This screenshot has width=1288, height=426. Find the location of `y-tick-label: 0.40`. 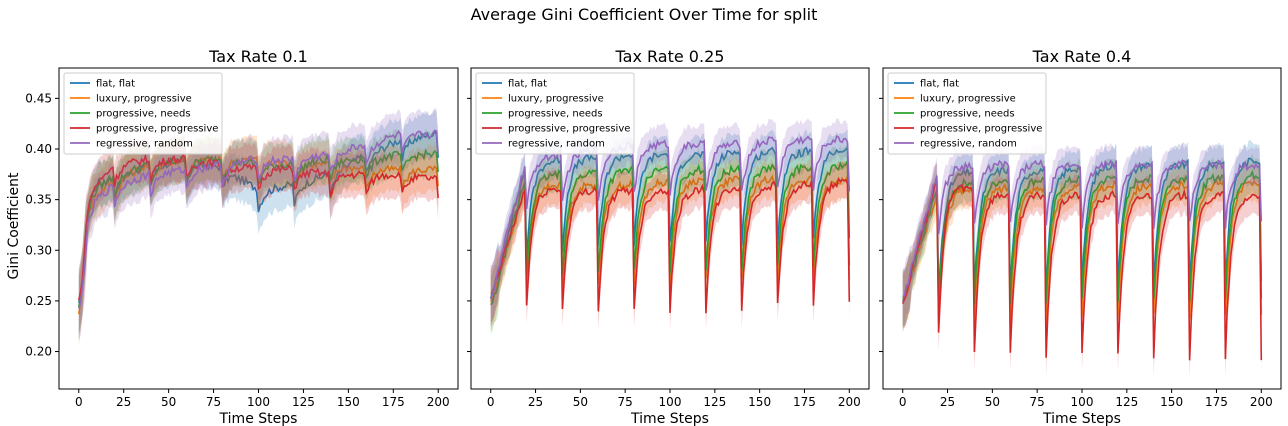

y-tick-label: 0.40 is located at coordinates (38, 149).